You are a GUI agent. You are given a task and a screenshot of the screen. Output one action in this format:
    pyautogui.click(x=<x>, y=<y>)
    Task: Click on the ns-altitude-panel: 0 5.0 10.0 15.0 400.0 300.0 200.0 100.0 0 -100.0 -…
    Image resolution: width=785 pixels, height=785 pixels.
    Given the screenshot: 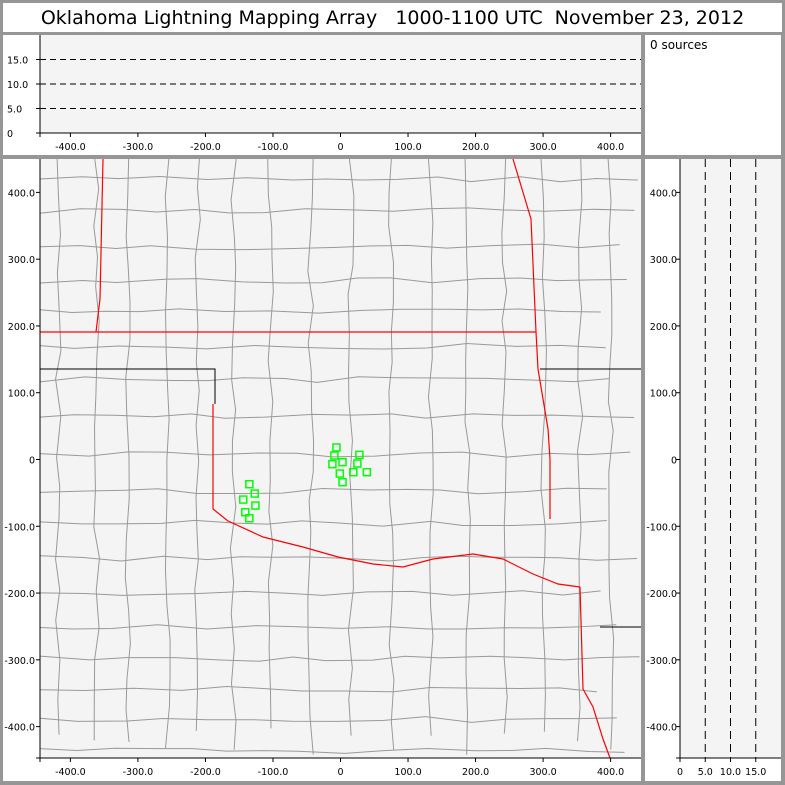 What is the action you would take?
    pyautogui.click(x=713, y=470)
    